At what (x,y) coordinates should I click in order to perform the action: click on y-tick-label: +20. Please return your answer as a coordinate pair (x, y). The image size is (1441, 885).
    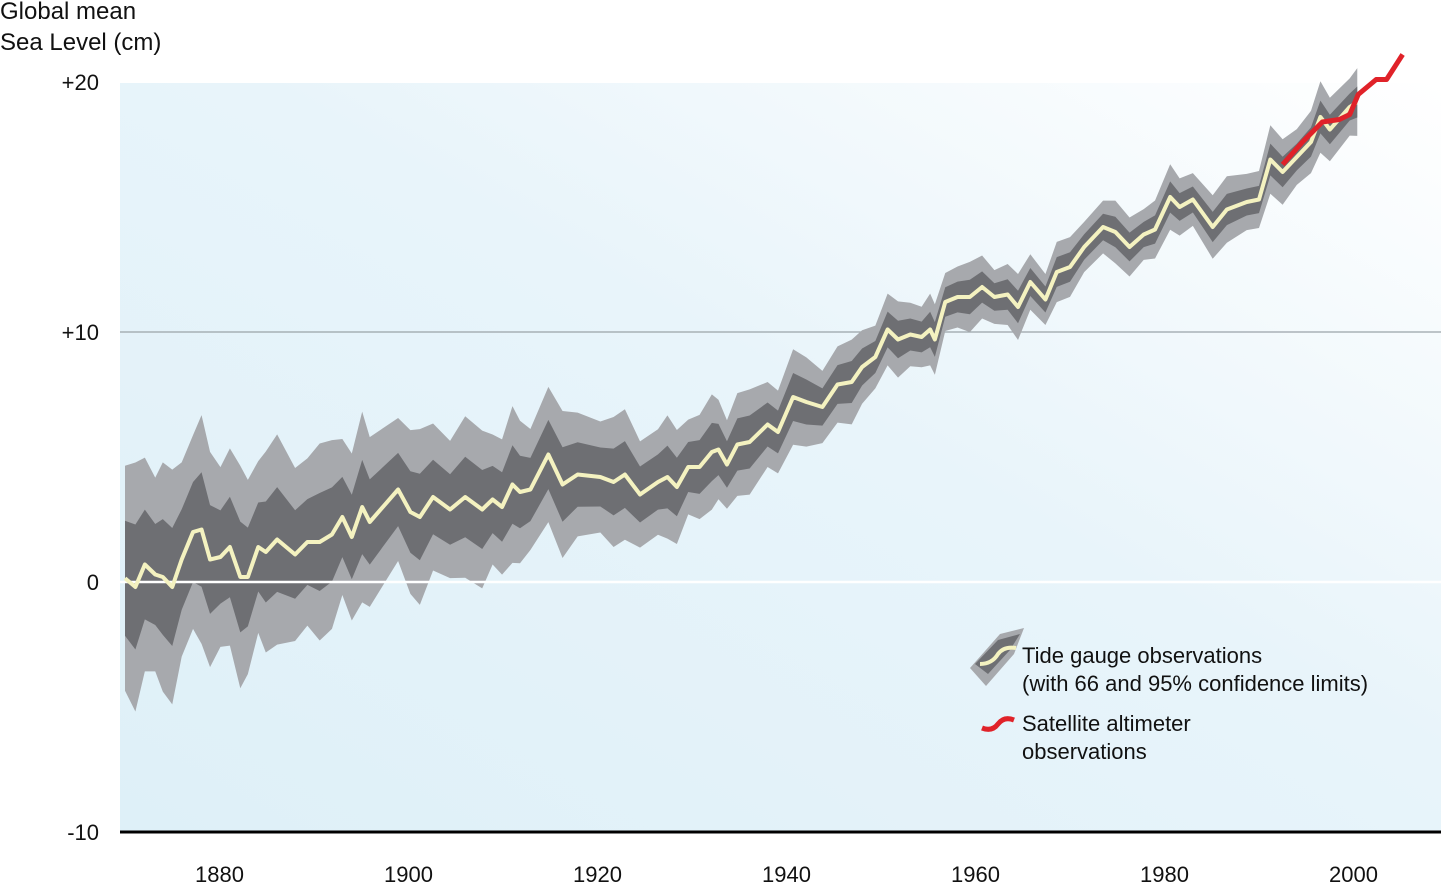
    Looking at the image, I should click on (80, 82).